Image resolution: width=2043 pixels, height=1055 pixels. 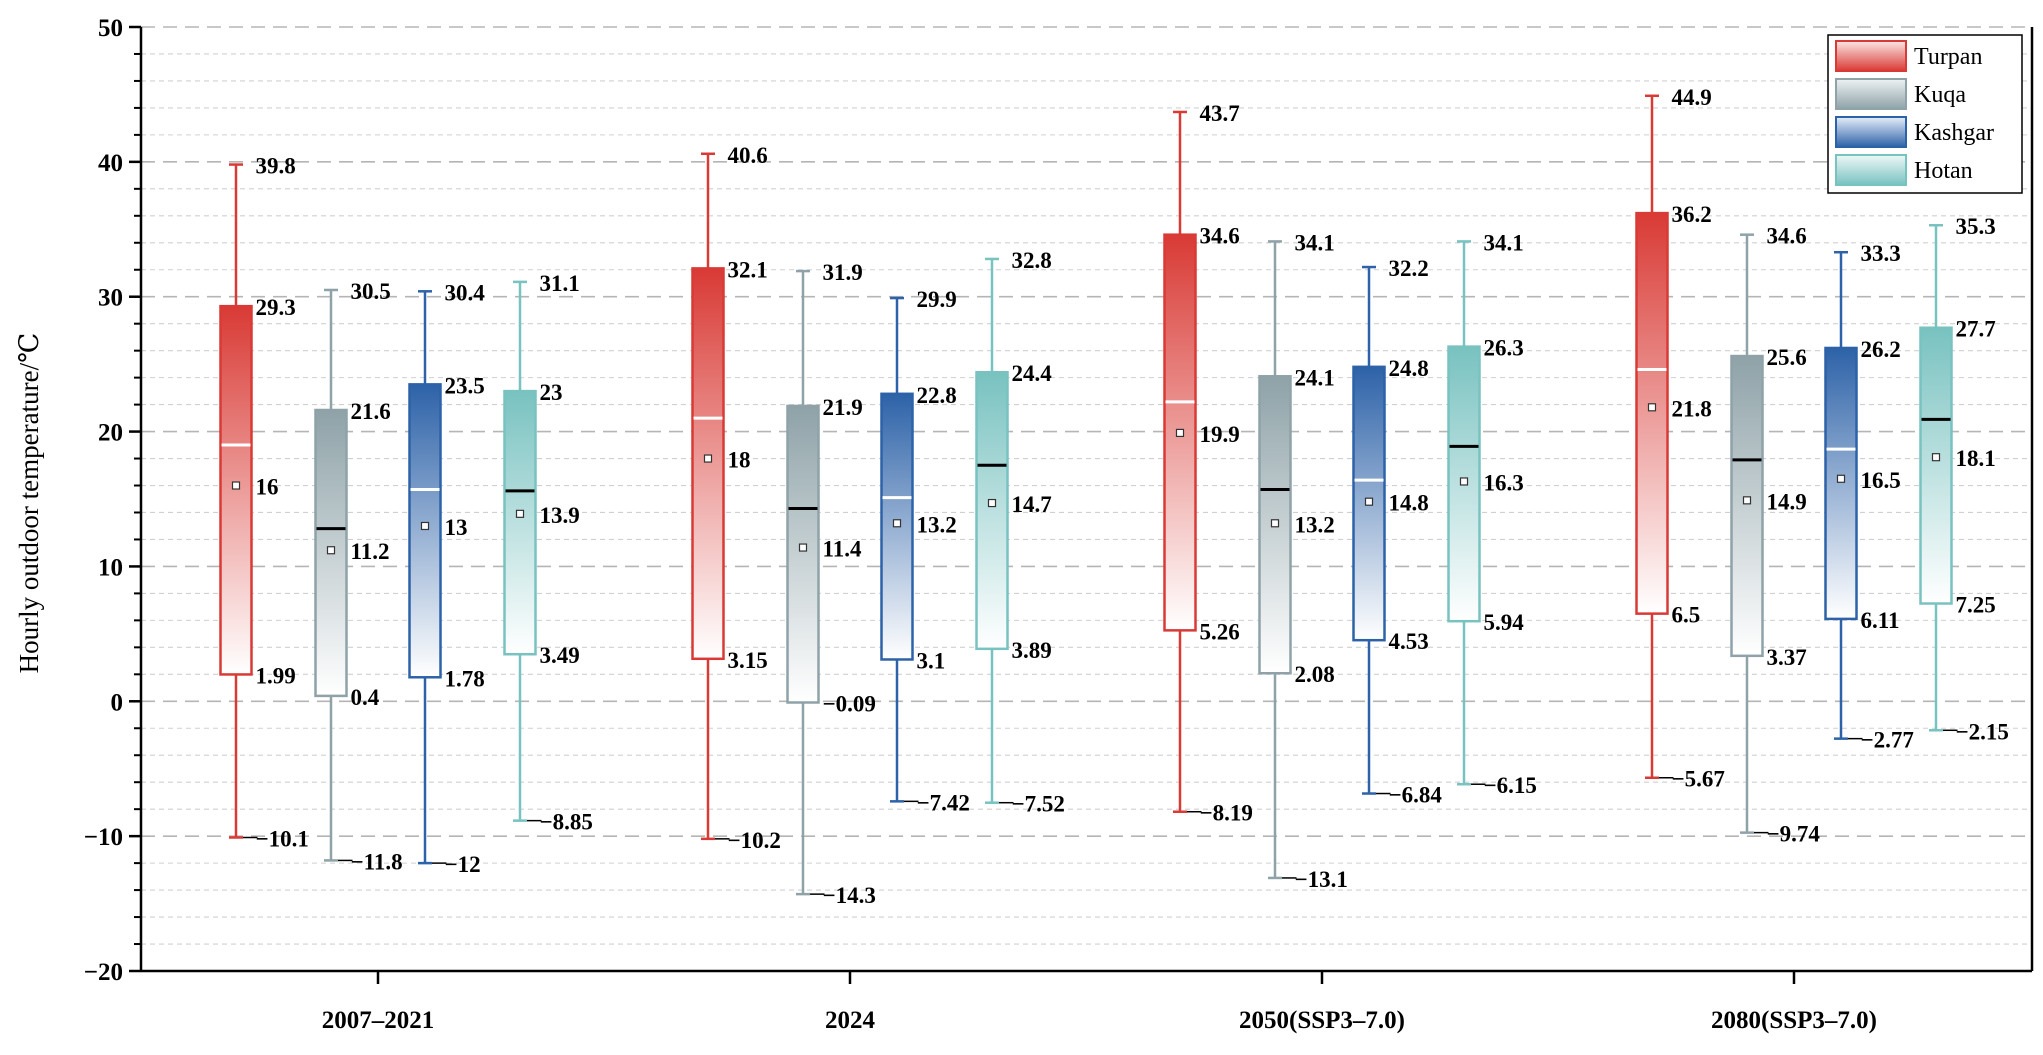 I want to click on x-tick-label: 2050(SSP3–7.0), so click(x=1322, y=1020).